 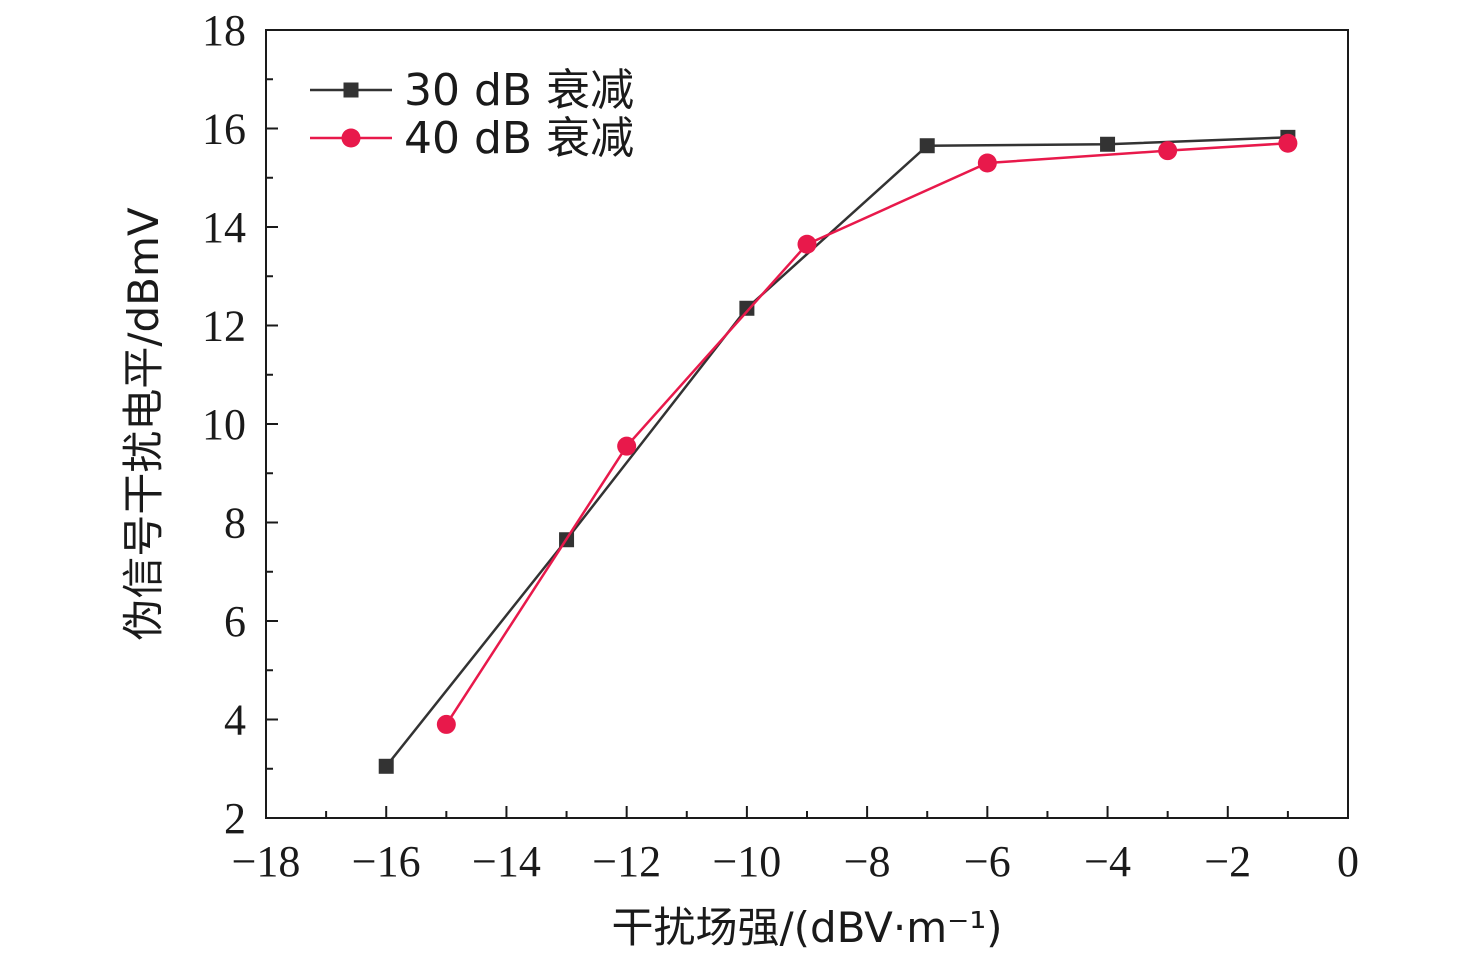 What do you see at coordinates (235, 818) in the screenshot?
I see `y-tick-label: 2` at bounding box center [235, 818].